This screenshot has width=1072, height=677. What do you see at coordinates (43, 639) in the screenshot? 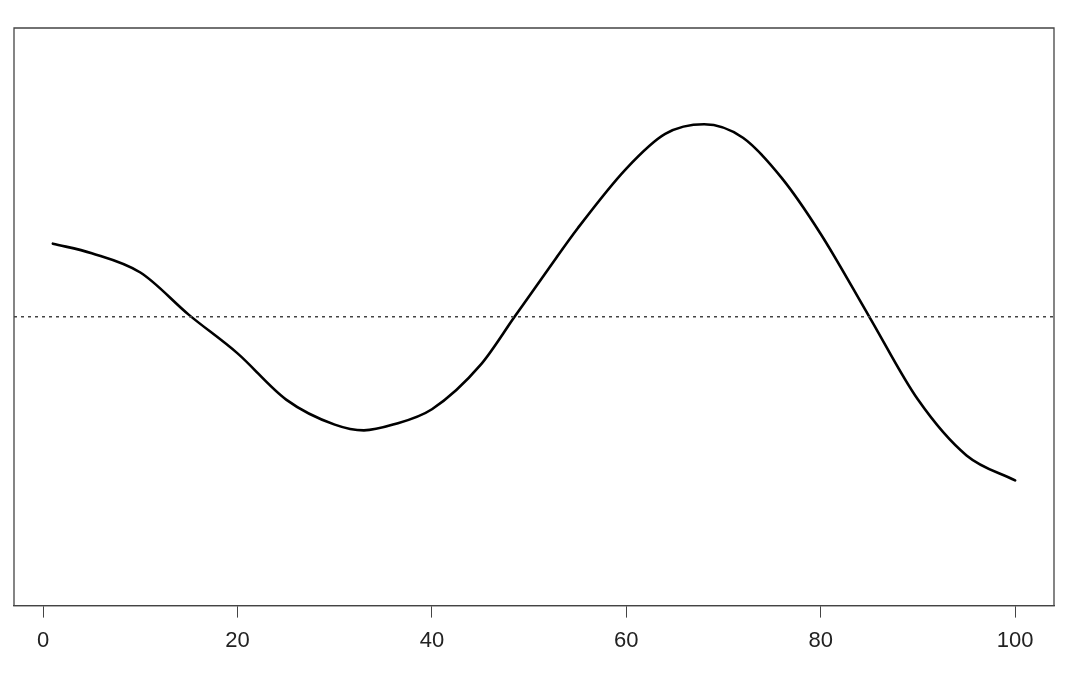
I see `x-tick-label: 0` at bounding box center [43, 639].